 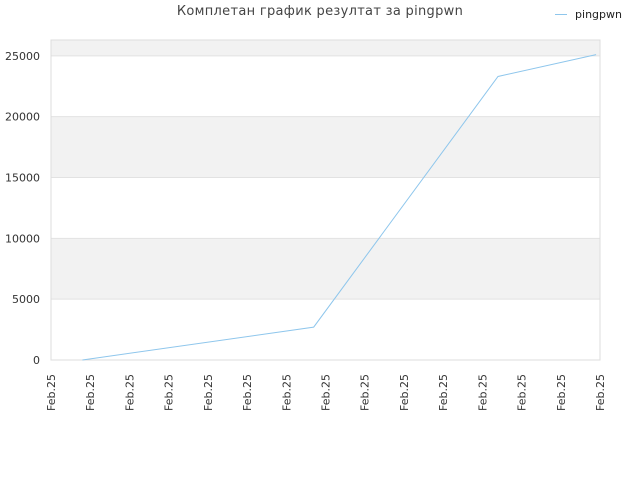 I want to click on y-tick-label: 0, so click(x=36, y=360).